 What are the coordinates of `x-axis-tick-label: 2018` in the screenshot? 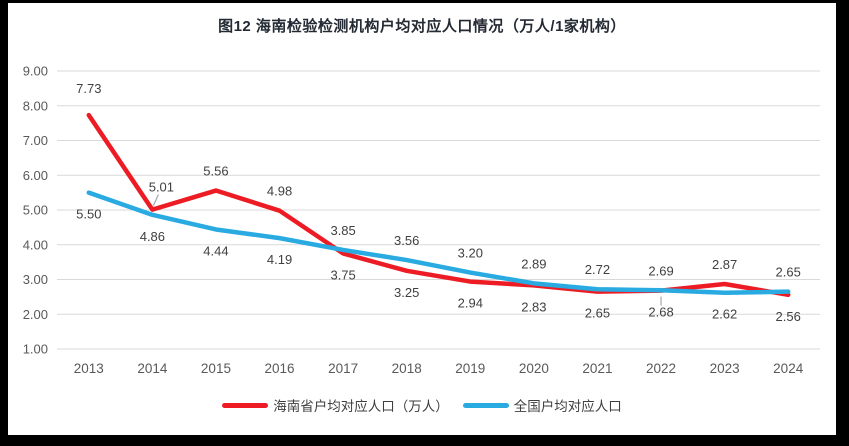 It's located at (407, 368).